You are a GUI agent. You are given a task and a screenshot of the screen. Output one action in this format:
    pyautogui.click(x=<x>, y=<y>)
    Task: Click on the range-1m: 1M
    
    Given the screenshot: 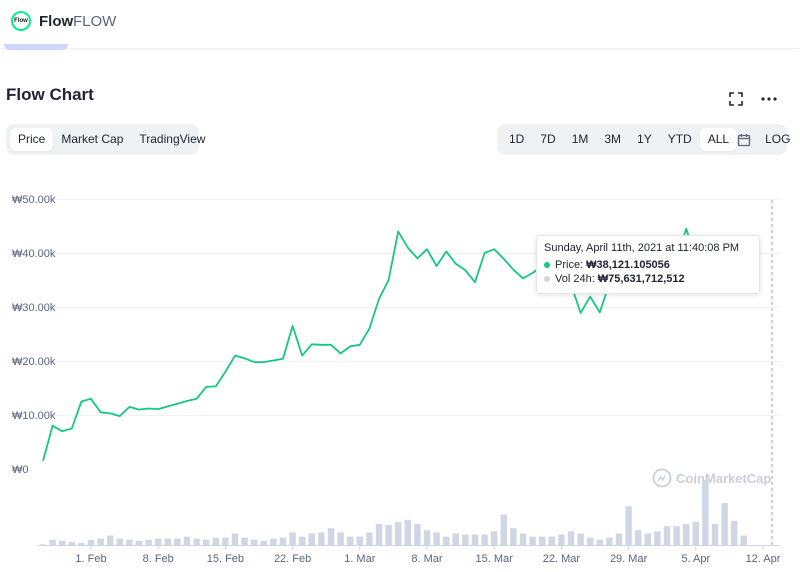 What is the action you would take?
    pyautogui.click(x=580, y=139)
    